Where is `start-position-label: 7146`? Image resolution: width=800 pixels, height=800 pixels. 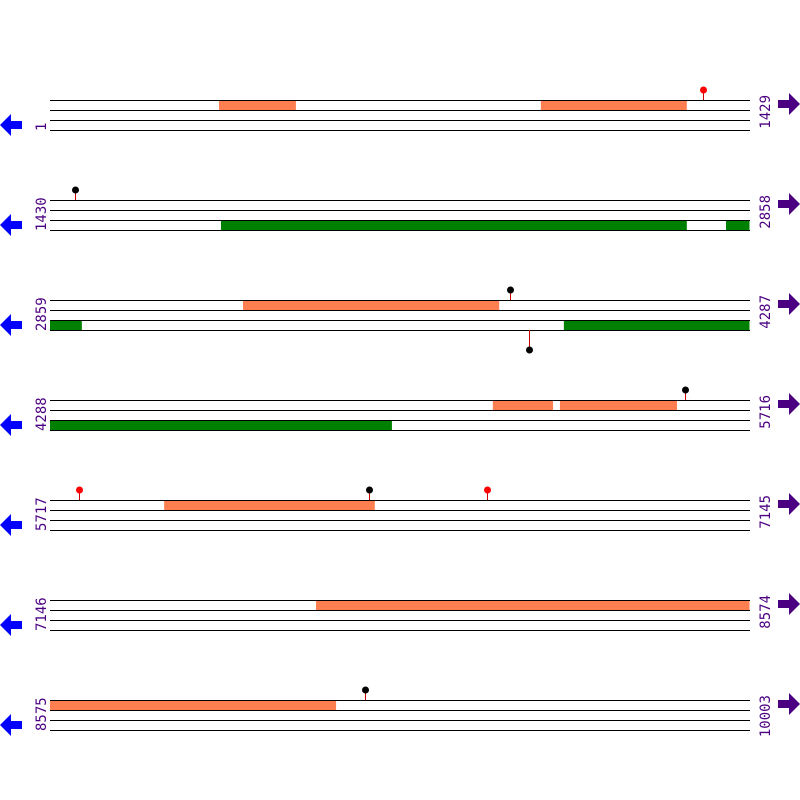 start-position-label: 7146 is located at coordinates (42, 614).